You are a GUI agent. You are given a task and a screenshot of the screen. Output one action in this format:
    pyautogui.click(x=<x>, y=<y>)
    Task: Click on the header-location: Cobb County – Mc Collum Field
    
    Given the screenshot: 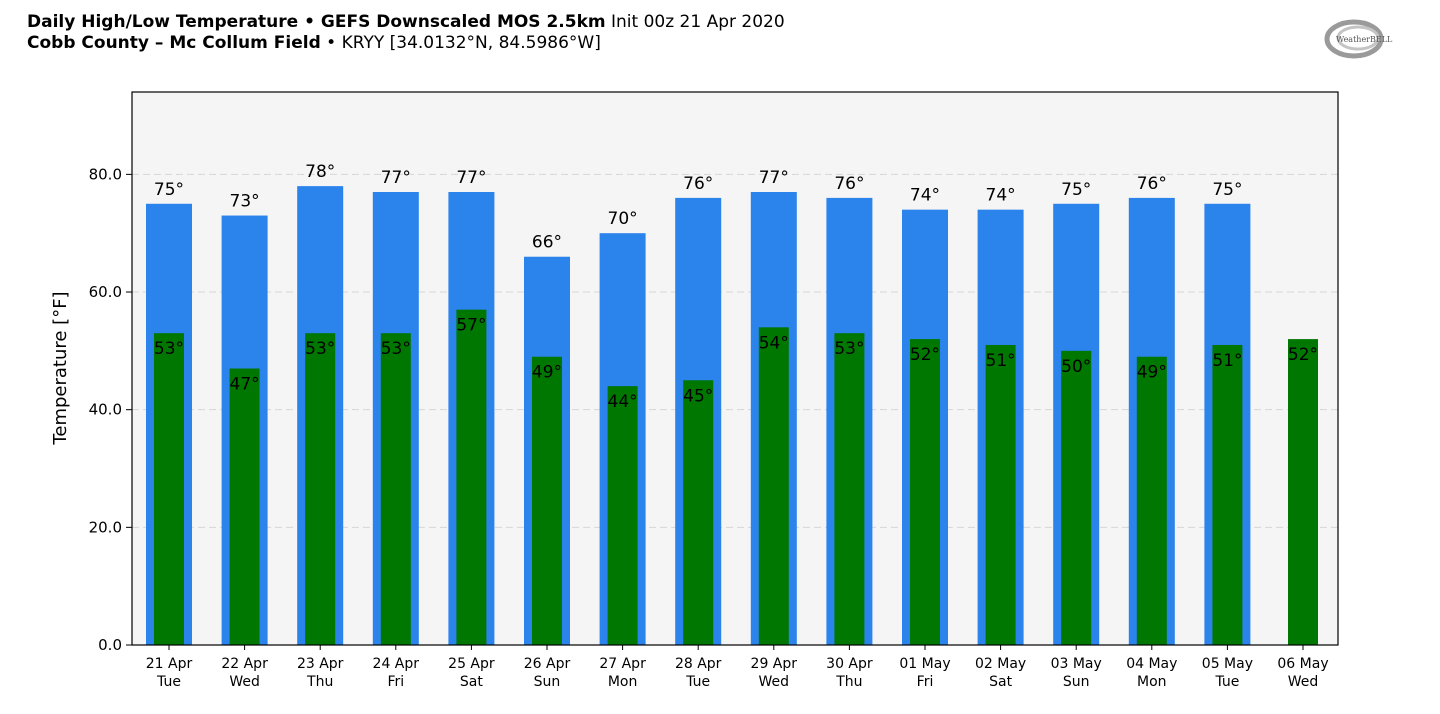 What is the action you would take?
    pyautogui.click(x=174, y=43)
    